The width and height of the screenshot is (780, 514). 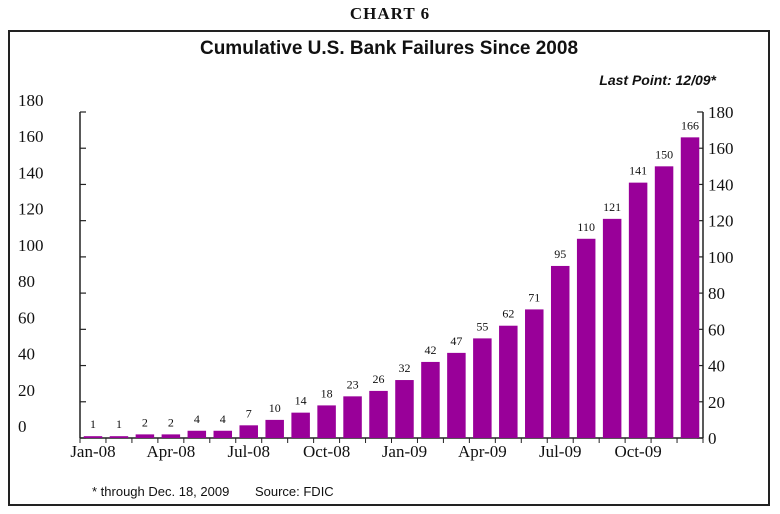 What do you see at coordinates (716, 329) in the screenshot?
I see `y-tick-label-right: 60` at bounding box center [716, 329].